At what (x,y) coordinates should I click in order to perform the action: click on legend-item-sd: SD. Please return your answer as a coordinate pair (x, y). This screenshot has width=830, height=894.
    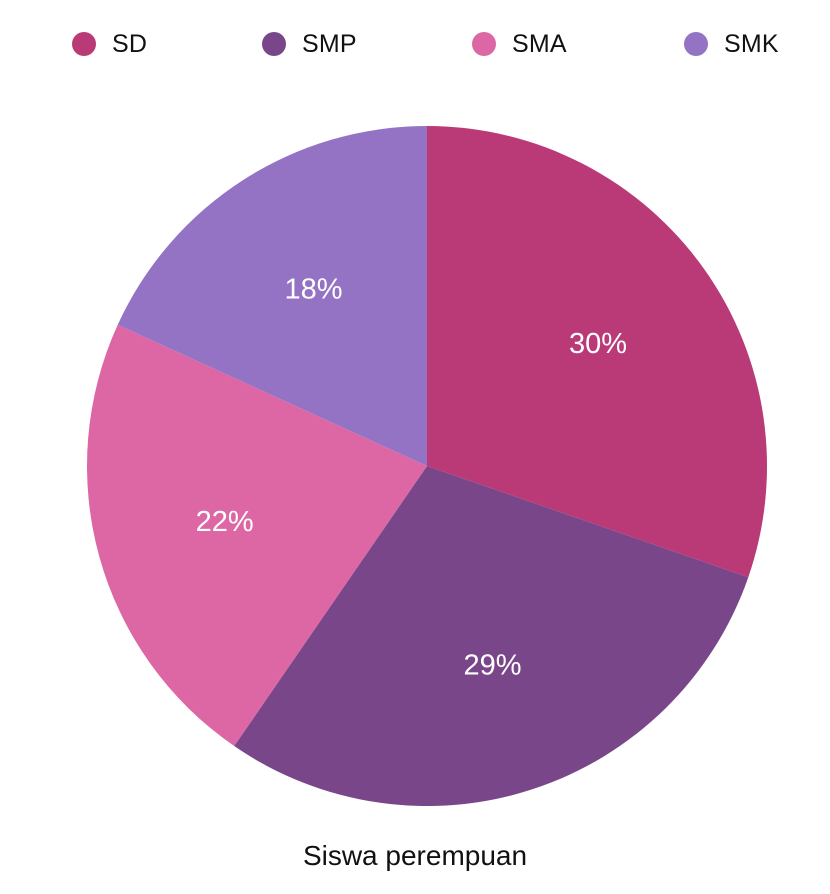
    Looking at the image, I should click on (109, 44).